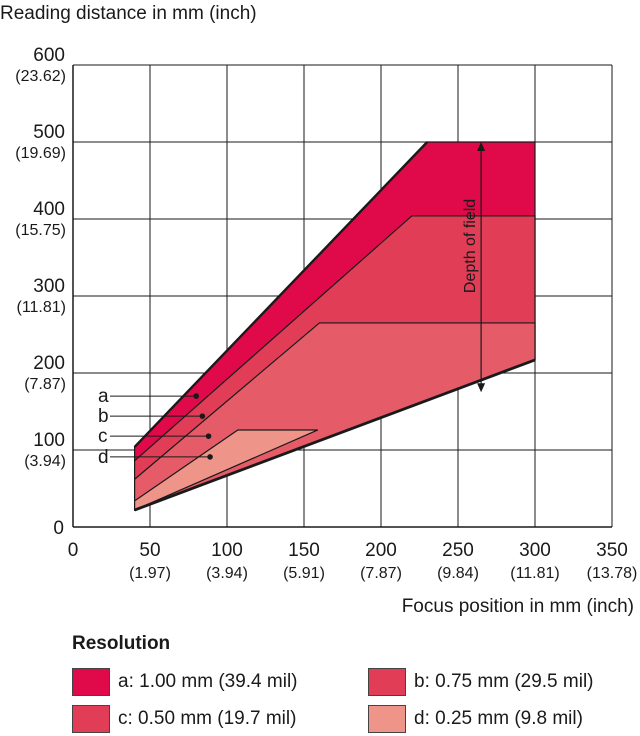  What do you see at coordinates (504, 681) in the screenshot?
I see `legend-label-b: b: 0.75 mm (29.5 mil)` at bounding box center [504, 681].